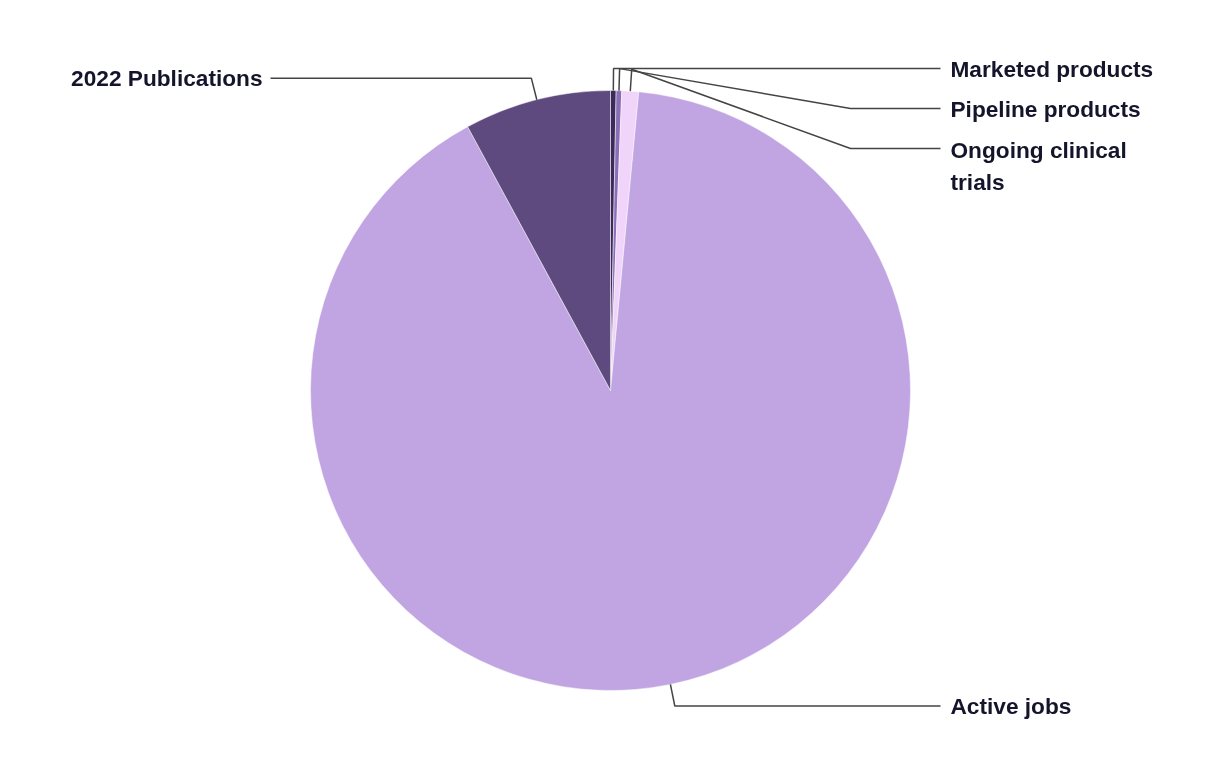  Describe the element at coordinates (1038, 166) in the screenshot. I see `slice-label: Ongoing clinical trials` at that location.